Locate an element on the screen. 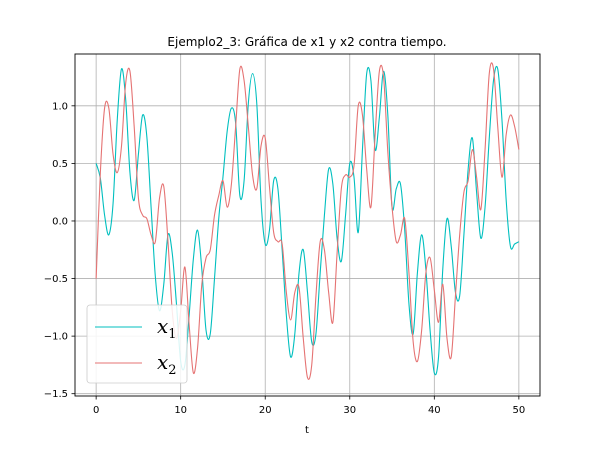 The image size is (600, 450). legend-label-subscript: 1 is located at coordinates (172, 334).